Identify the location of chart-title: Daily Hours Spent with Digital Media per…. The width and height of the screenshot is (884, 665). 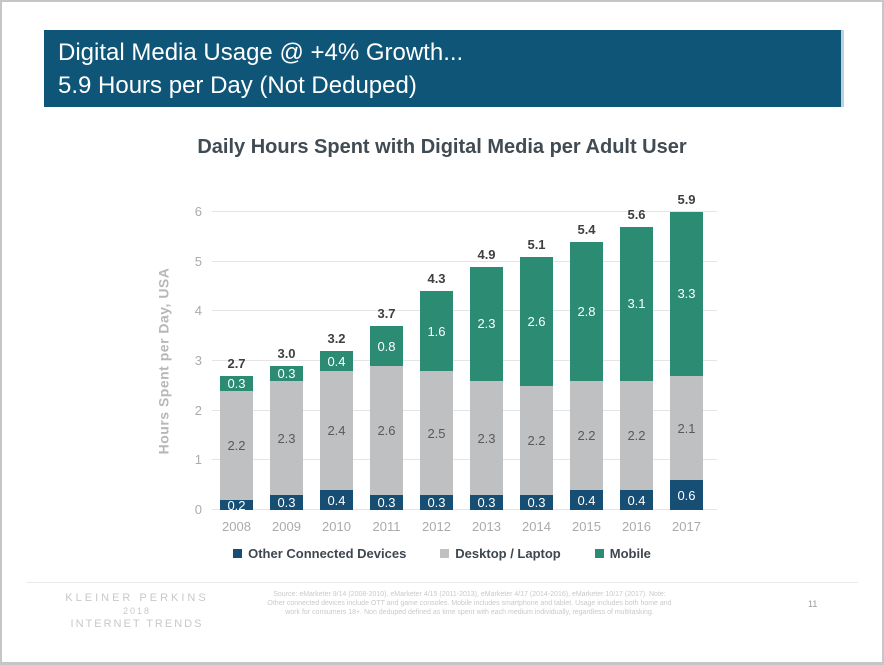
(442, 147).